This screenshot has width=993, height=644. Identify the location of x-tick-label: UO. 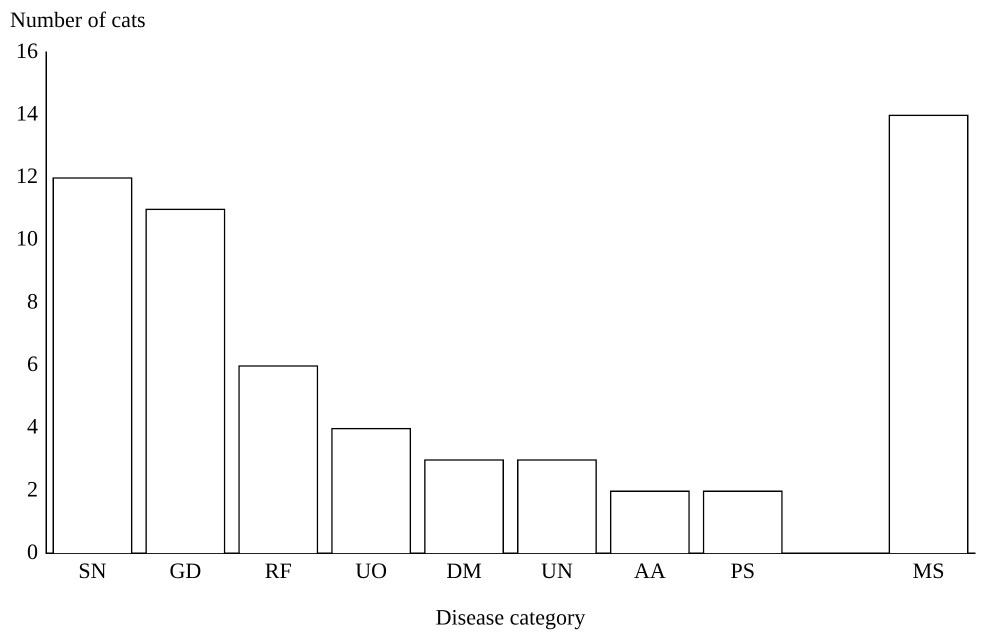
(371, 571).